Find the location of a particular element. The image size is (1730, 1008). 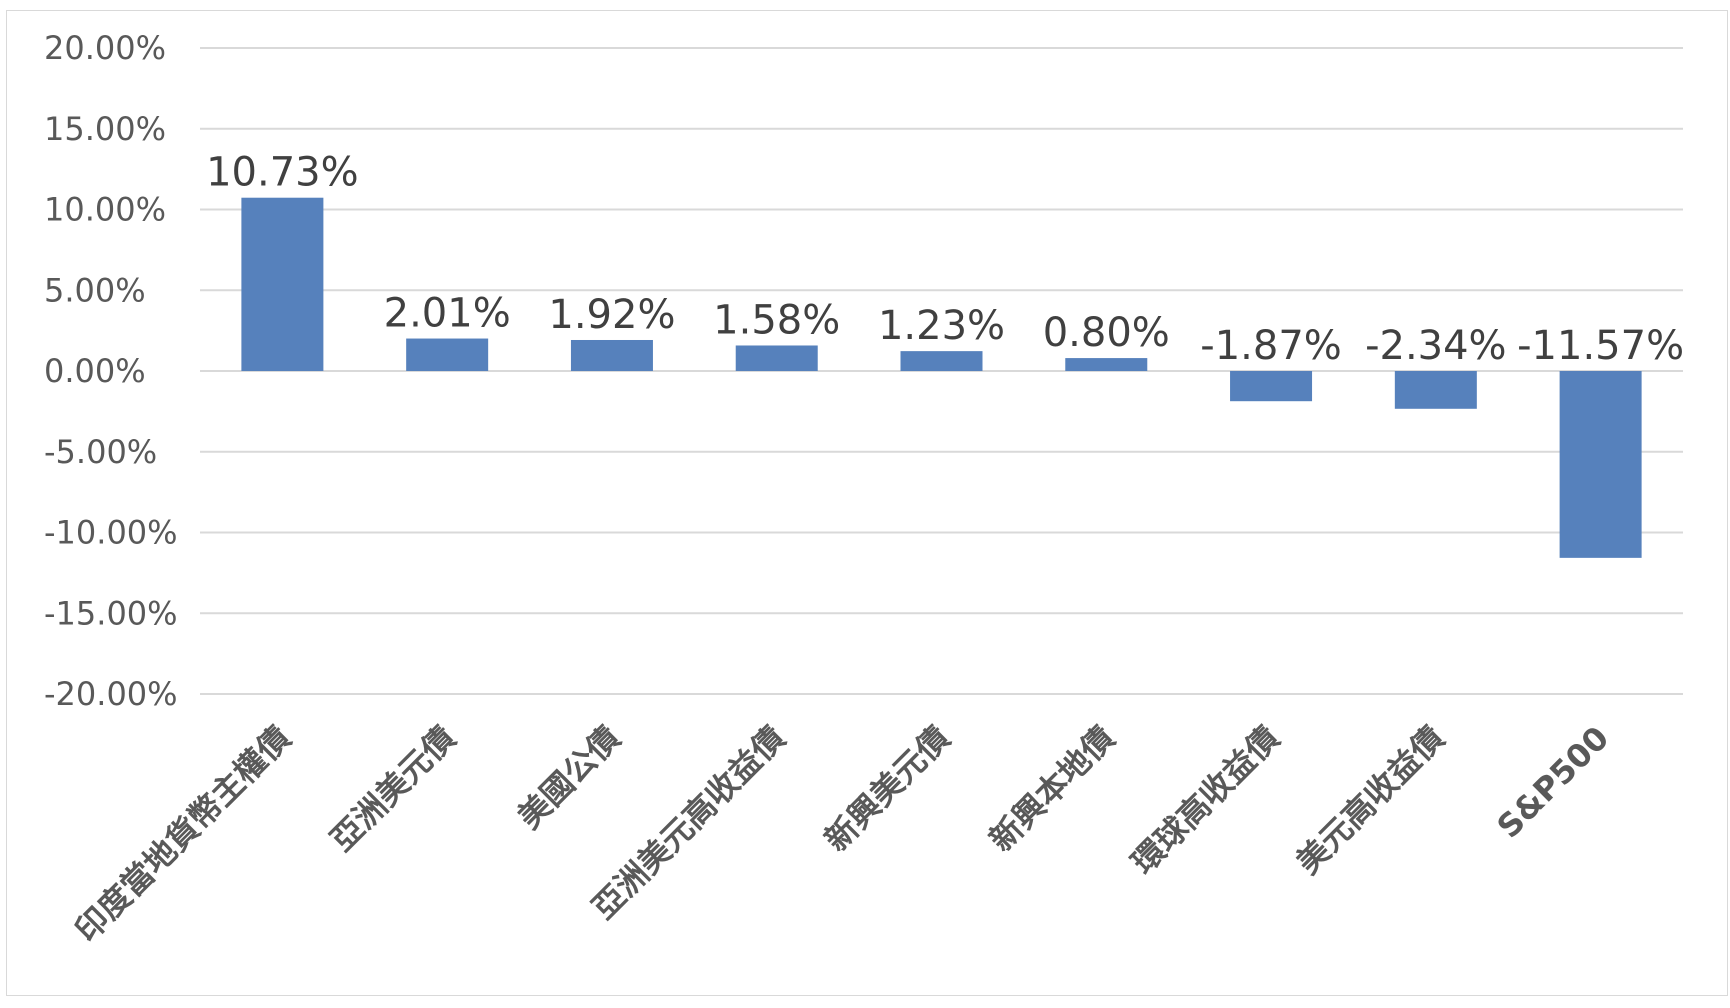

data-label: 2.01% is located at coordinates (447, 314).